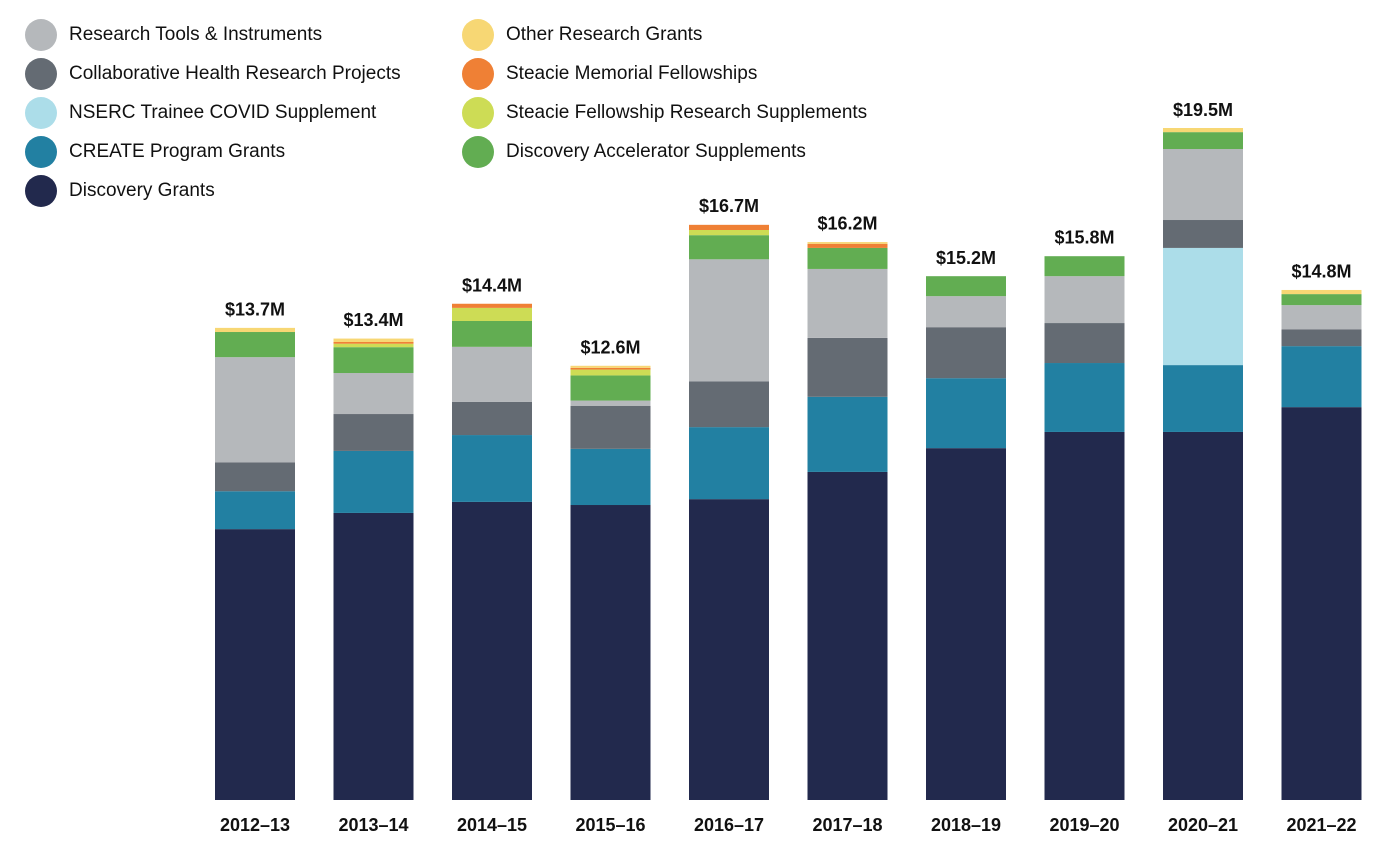 The width and height of the screenshot is (1400, 852). What do you see at coordinates (847, 223) in the screenshot?
I see `total-label: $16.2M` at bounding box center [847, 223].